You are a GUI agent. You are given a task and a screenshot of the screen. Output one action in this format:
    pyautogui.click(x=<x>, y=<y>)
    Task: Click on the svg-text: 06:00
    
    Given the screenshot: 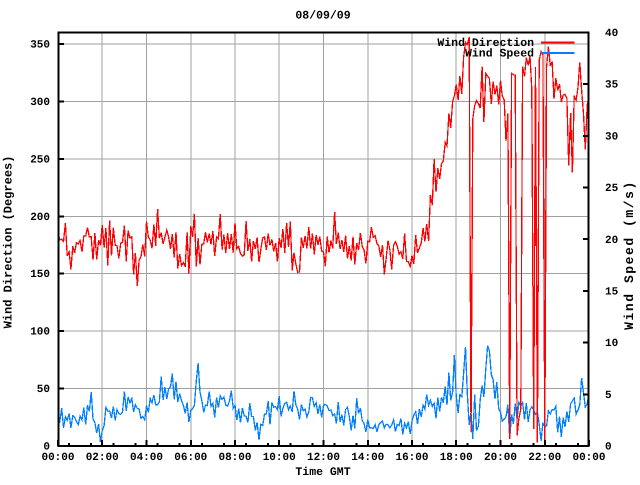 What is the action you would take?
    pyautogui.click(x=190, y=458)
    